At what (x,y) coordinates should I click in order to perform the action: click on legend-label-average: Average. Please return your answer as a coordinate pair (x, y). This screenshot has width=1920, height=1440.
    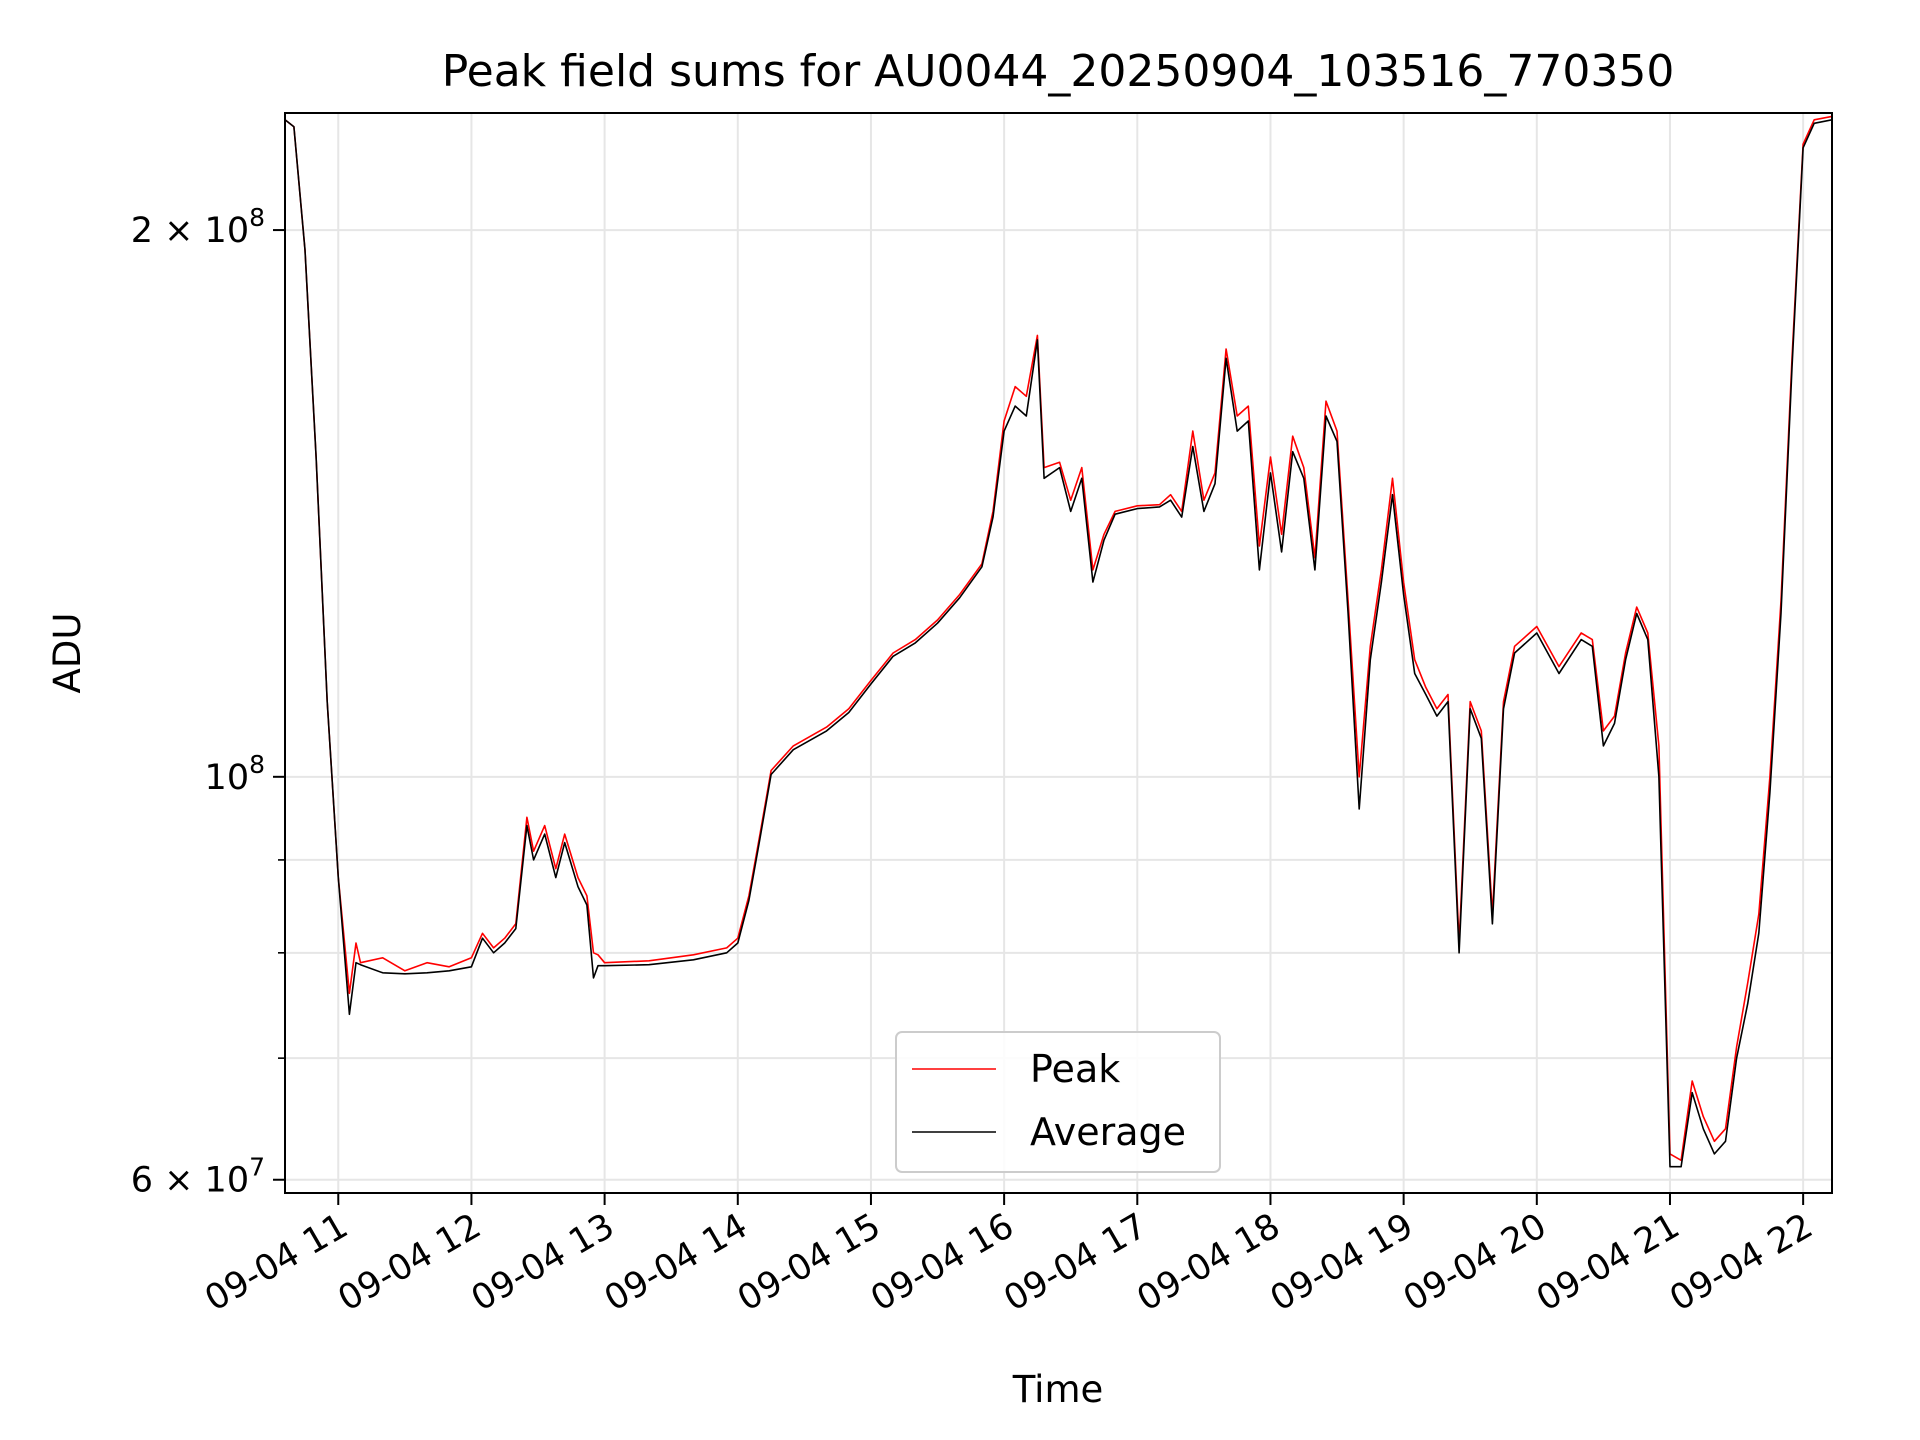
    Looking at the image, I should click on (1108, 1132).